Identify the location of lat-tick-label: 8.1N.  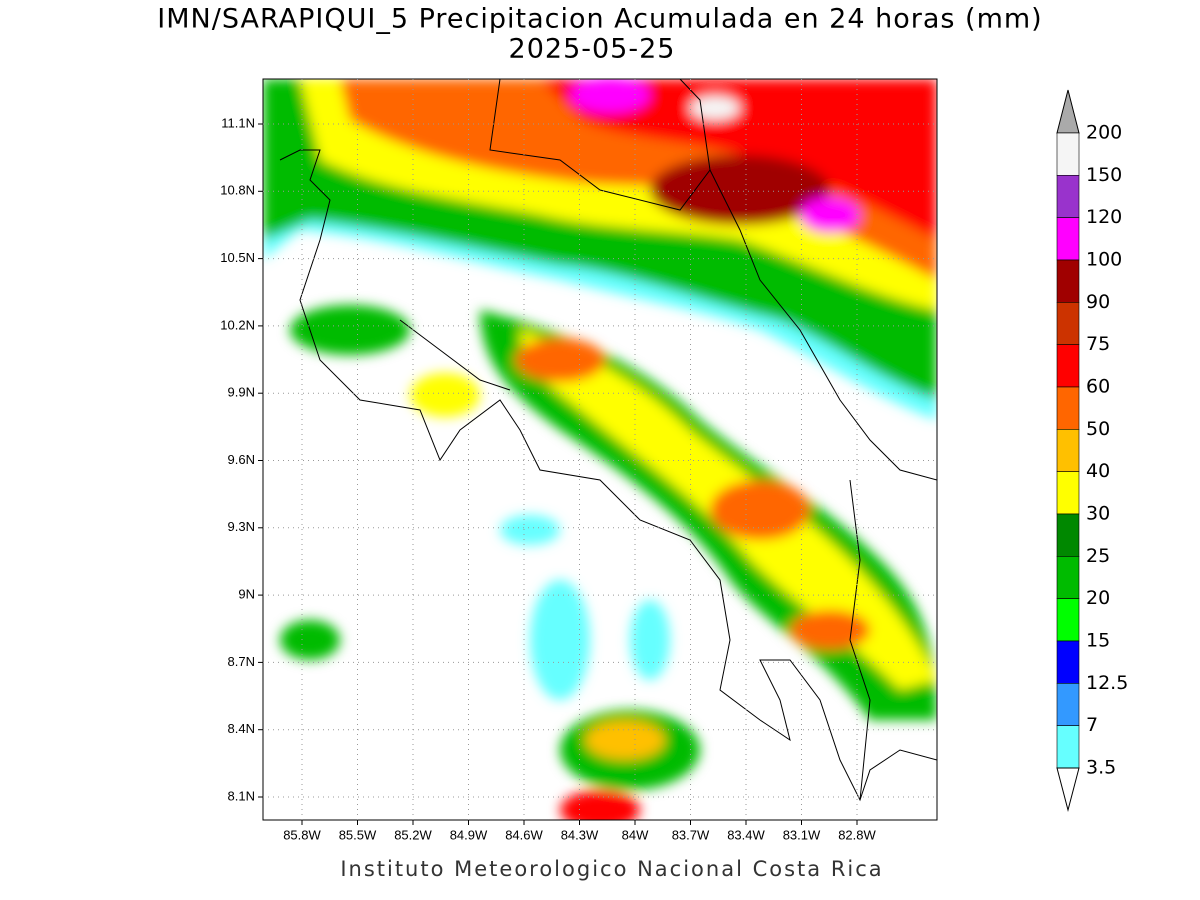
(241, 795).